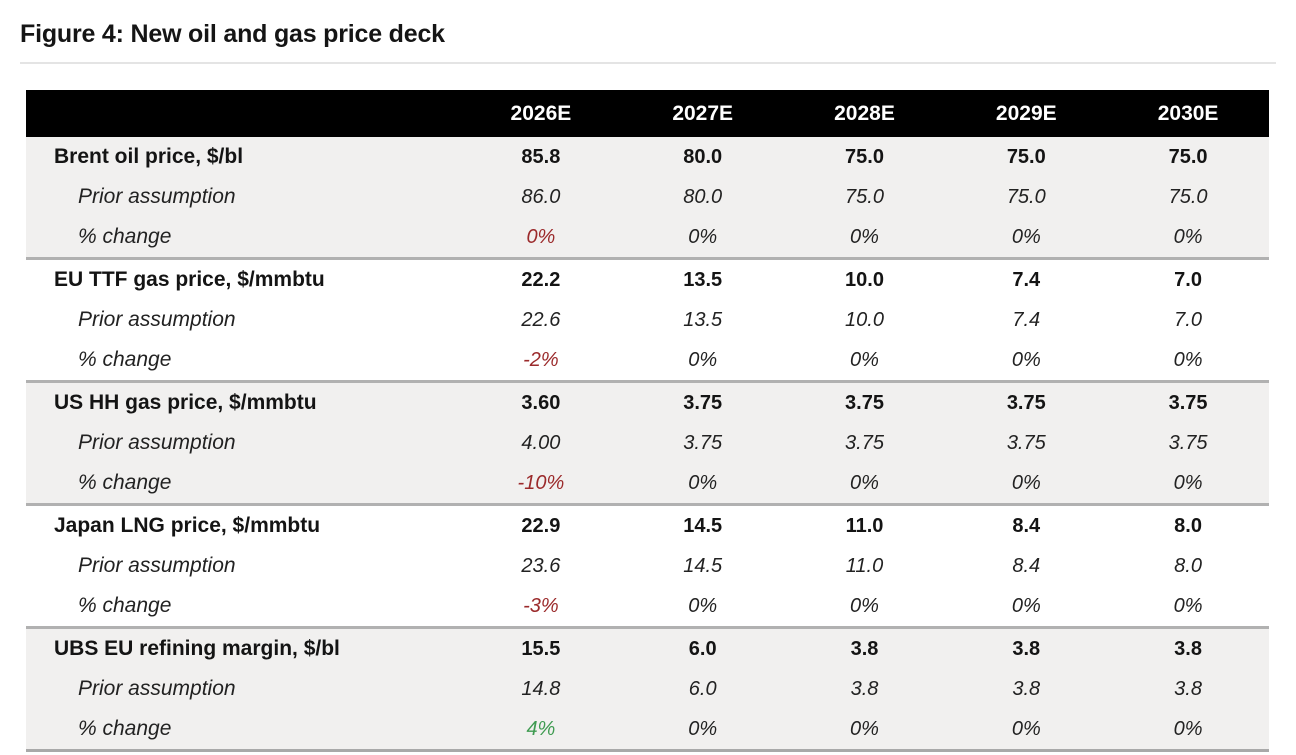 This screenshot has height=755, width=1296. What do you see at coordinates (703, 196) in the screenshot?
I see `prior-value-cell: 80.0` at bounding box center [703, 196].